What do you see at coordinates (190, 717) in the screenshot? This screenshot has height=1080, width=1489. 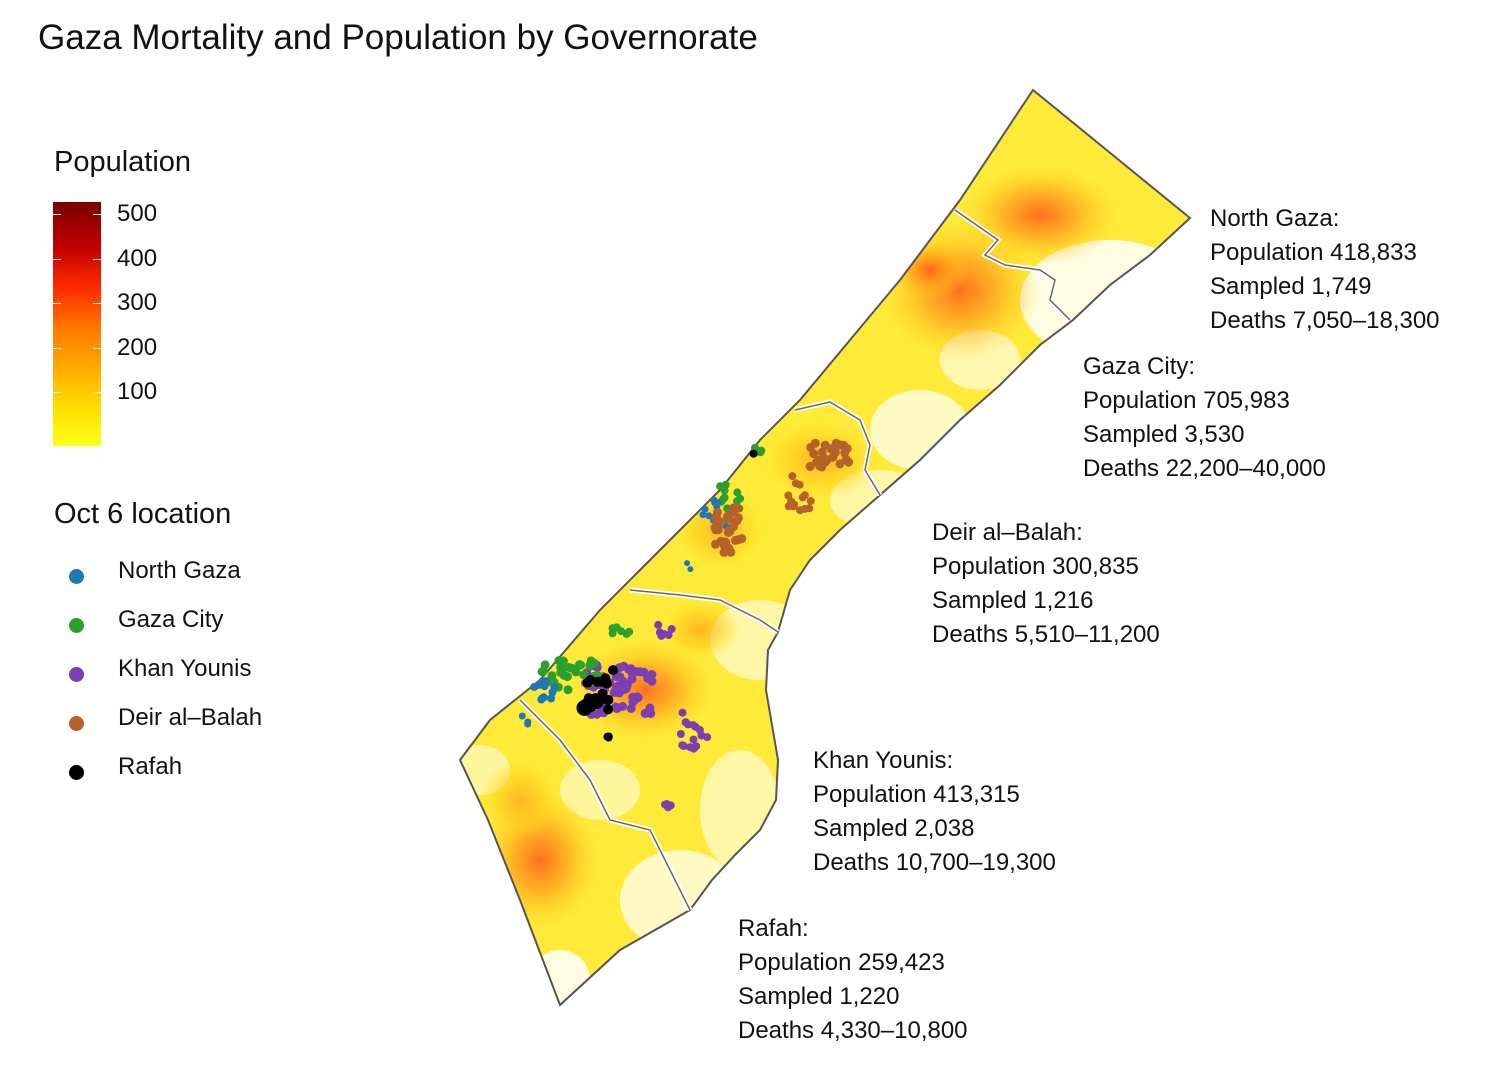 I see `legend-item-deir-al-balah: Deir al–Balah` at bounding box center [190, 717].